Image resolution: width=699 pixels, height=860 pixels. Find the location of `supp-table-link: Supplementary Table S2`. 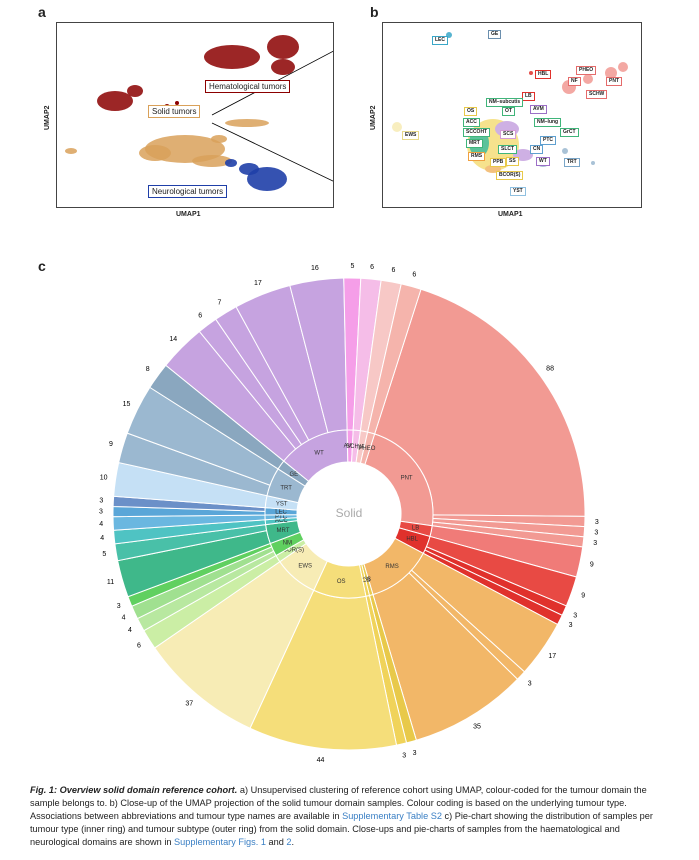

supp-table-link: Supplementary Table S2 is located at coordinates (392, 816).